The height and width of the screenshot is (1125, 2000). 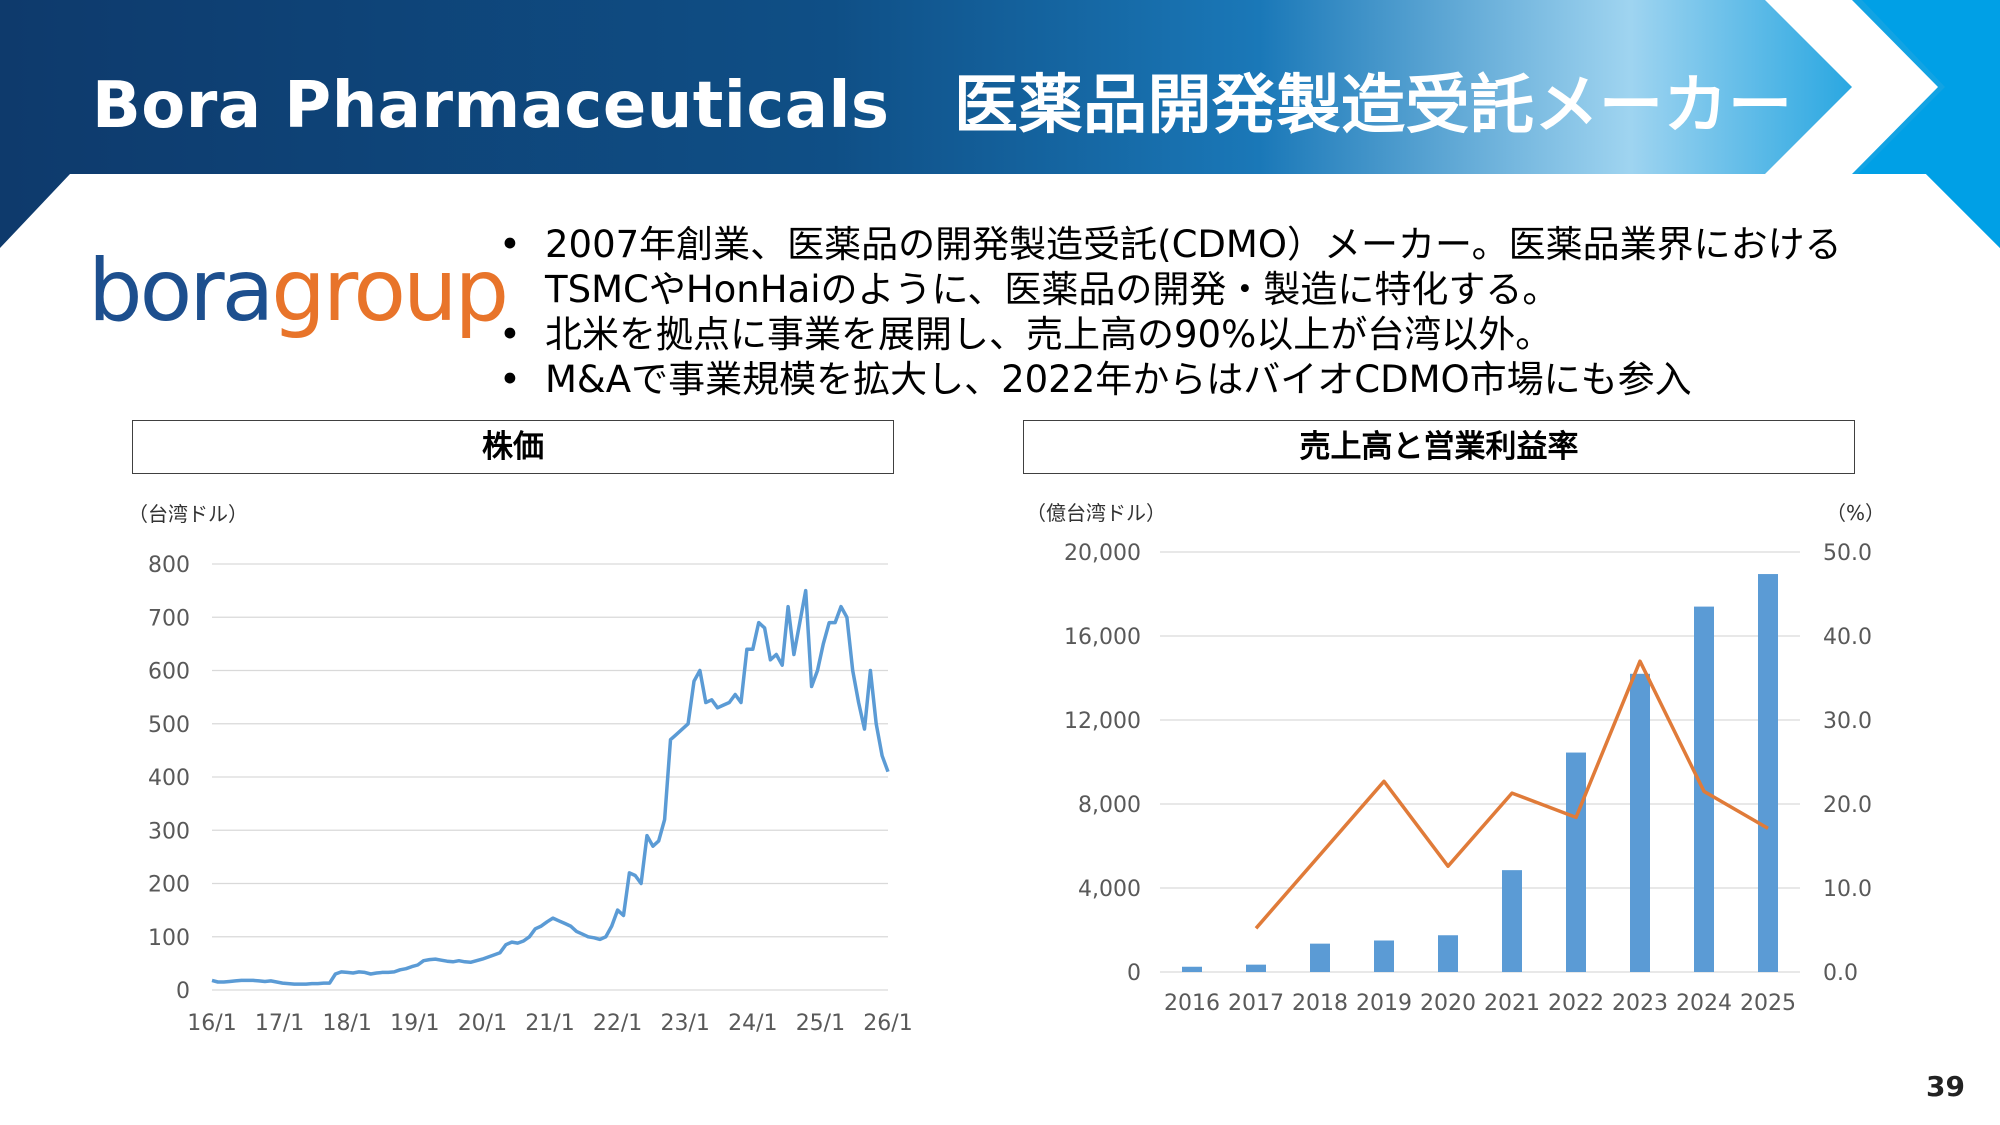 What do you see at coordinates (549, 1023) in the screenshot?
I see `stock-x-tick-label: 21/1` at bounding box center [549, 1023].